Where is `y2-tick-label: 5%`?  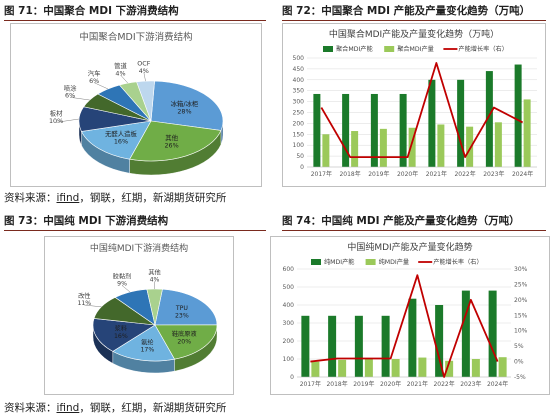
y2-tick-label: 5% is located at coordinates (519, 346).